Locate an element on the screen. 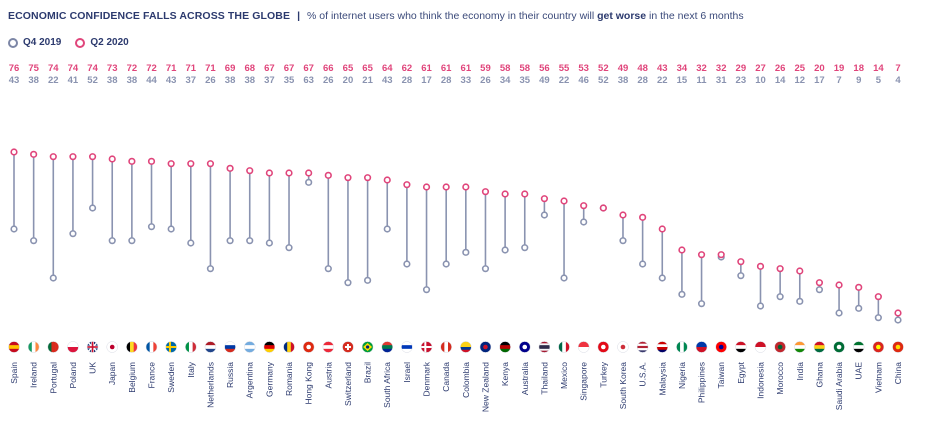  q2-point-australia is located at coordinates (525, 194).